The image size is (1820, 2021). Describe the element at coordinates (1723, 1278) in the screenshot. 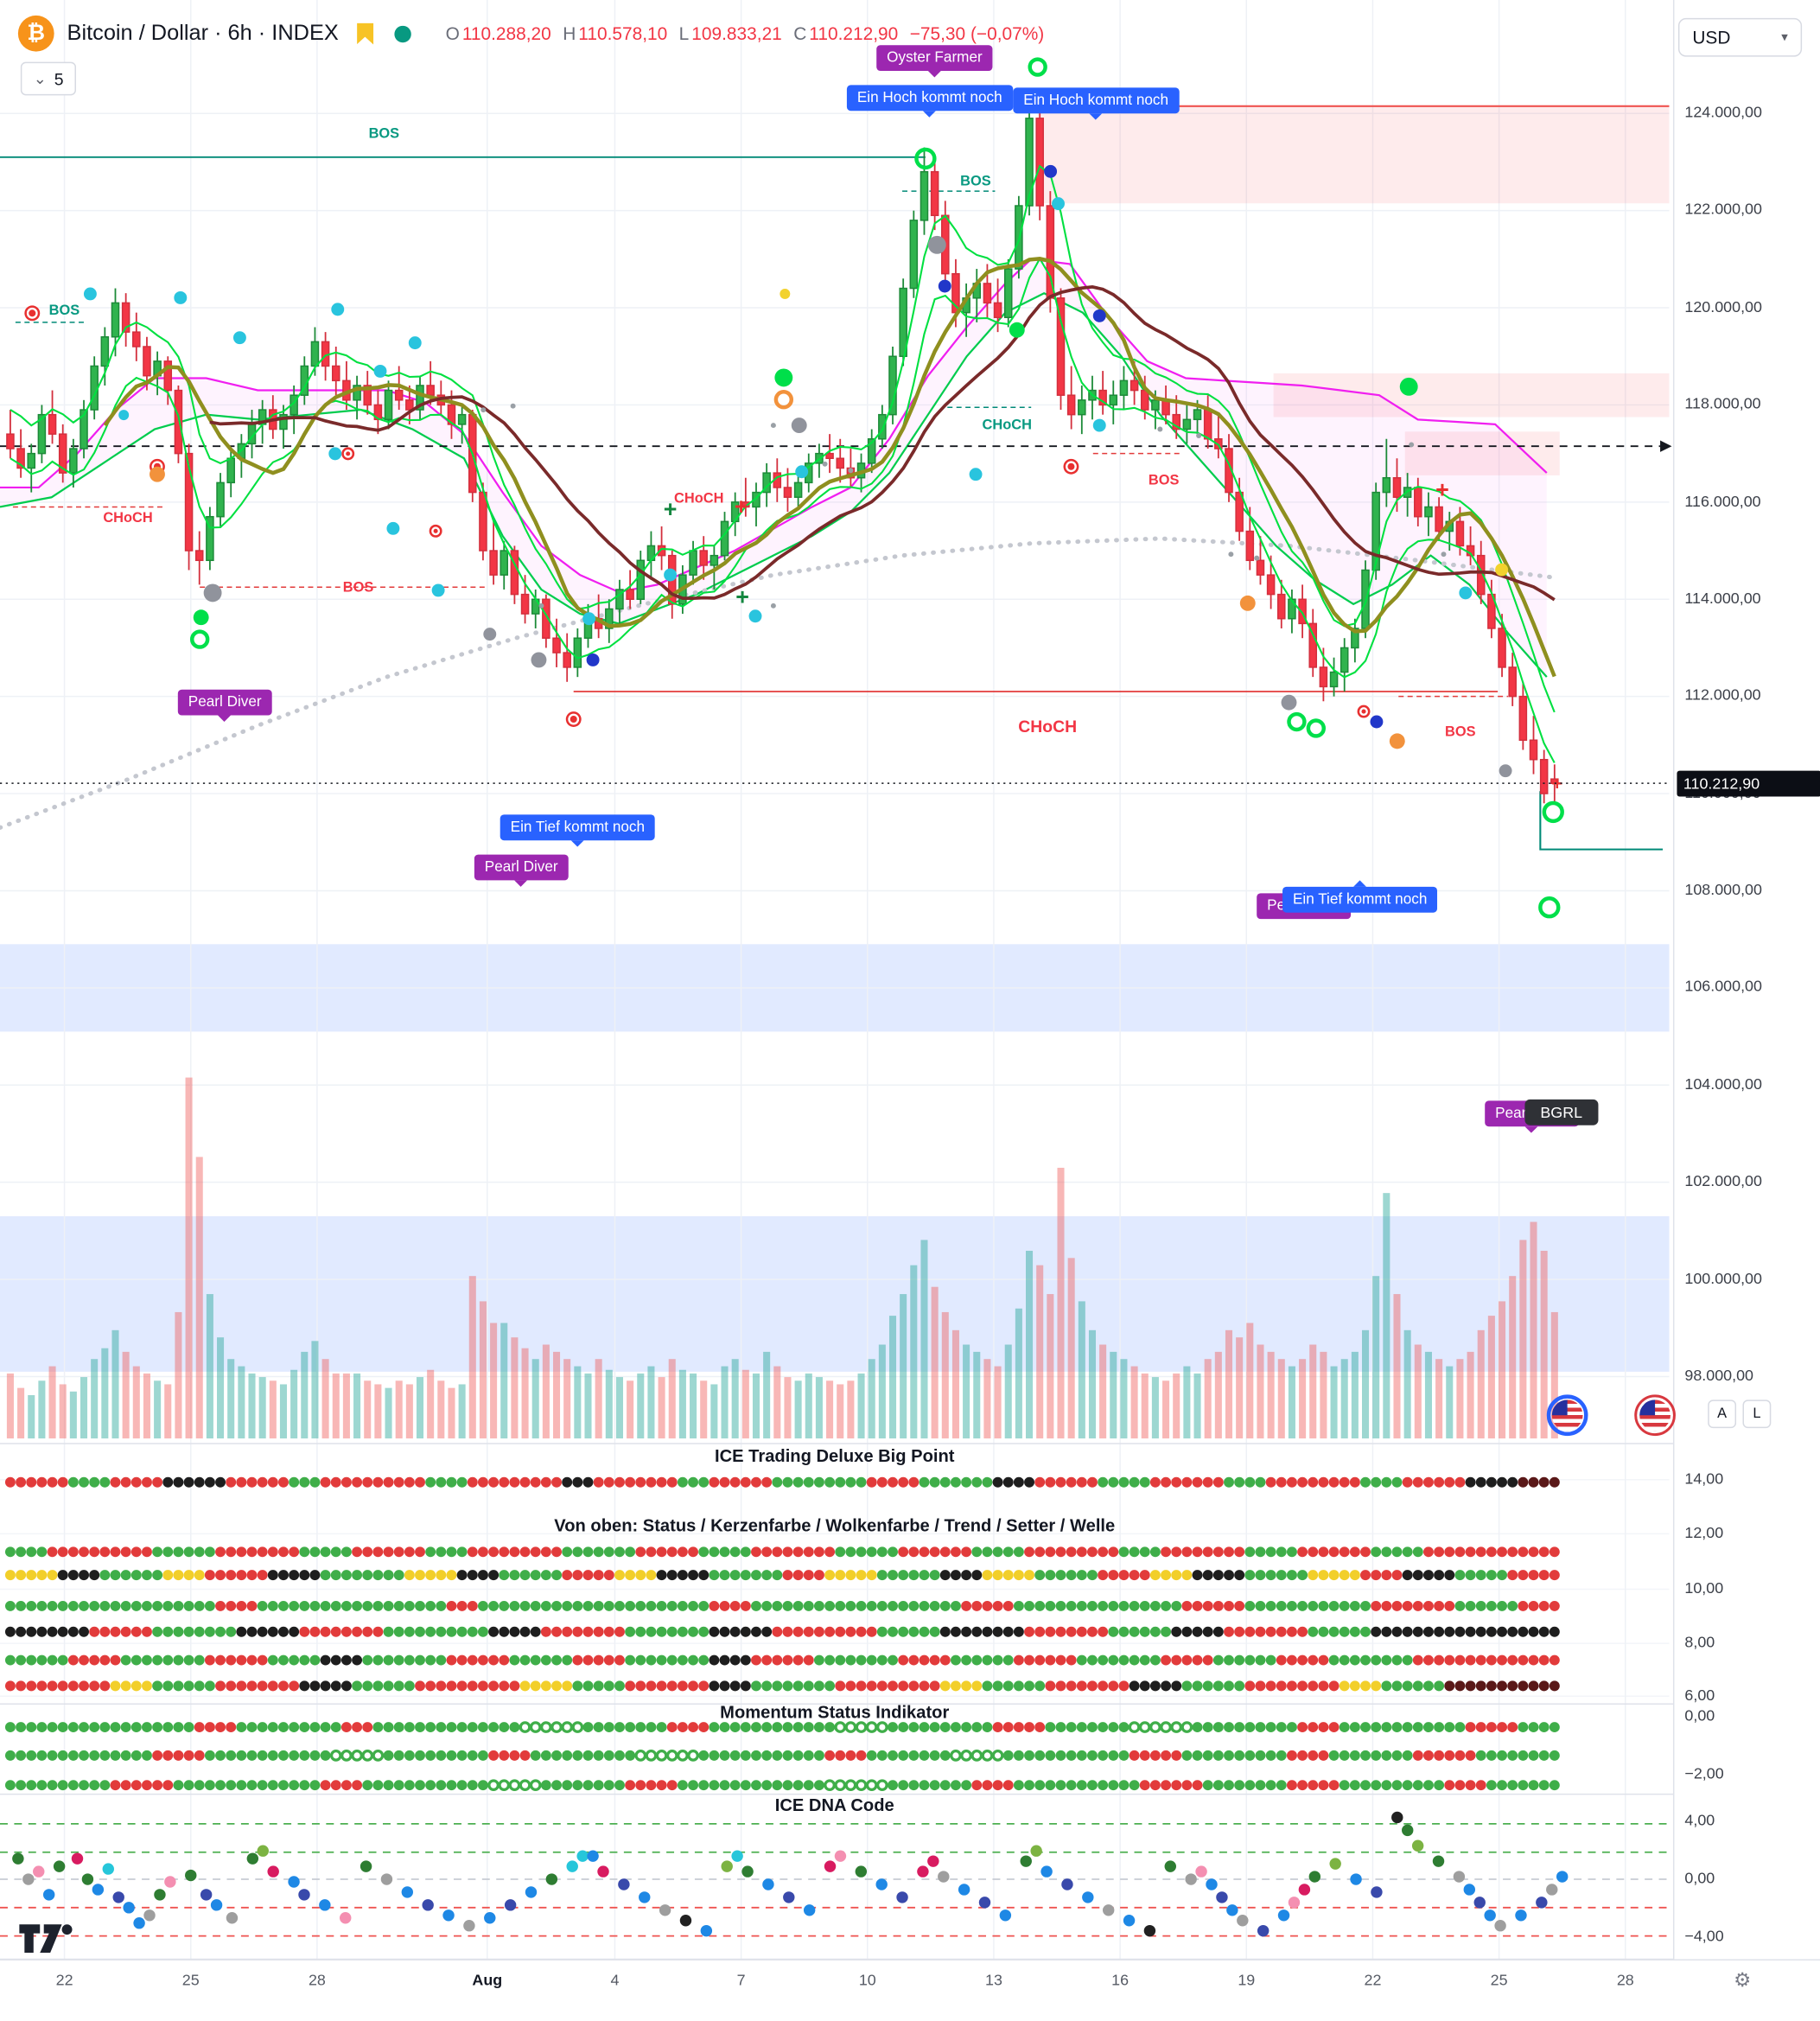

I see `price-tick: 100.000,00` at that location.